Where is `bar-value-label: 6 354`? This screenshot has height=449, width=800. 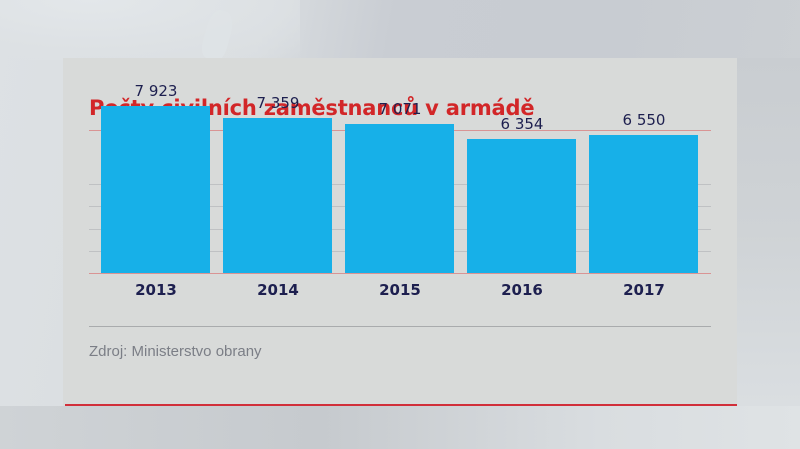
bar-value-label: 6 354 is located at coordinates (522, 124).